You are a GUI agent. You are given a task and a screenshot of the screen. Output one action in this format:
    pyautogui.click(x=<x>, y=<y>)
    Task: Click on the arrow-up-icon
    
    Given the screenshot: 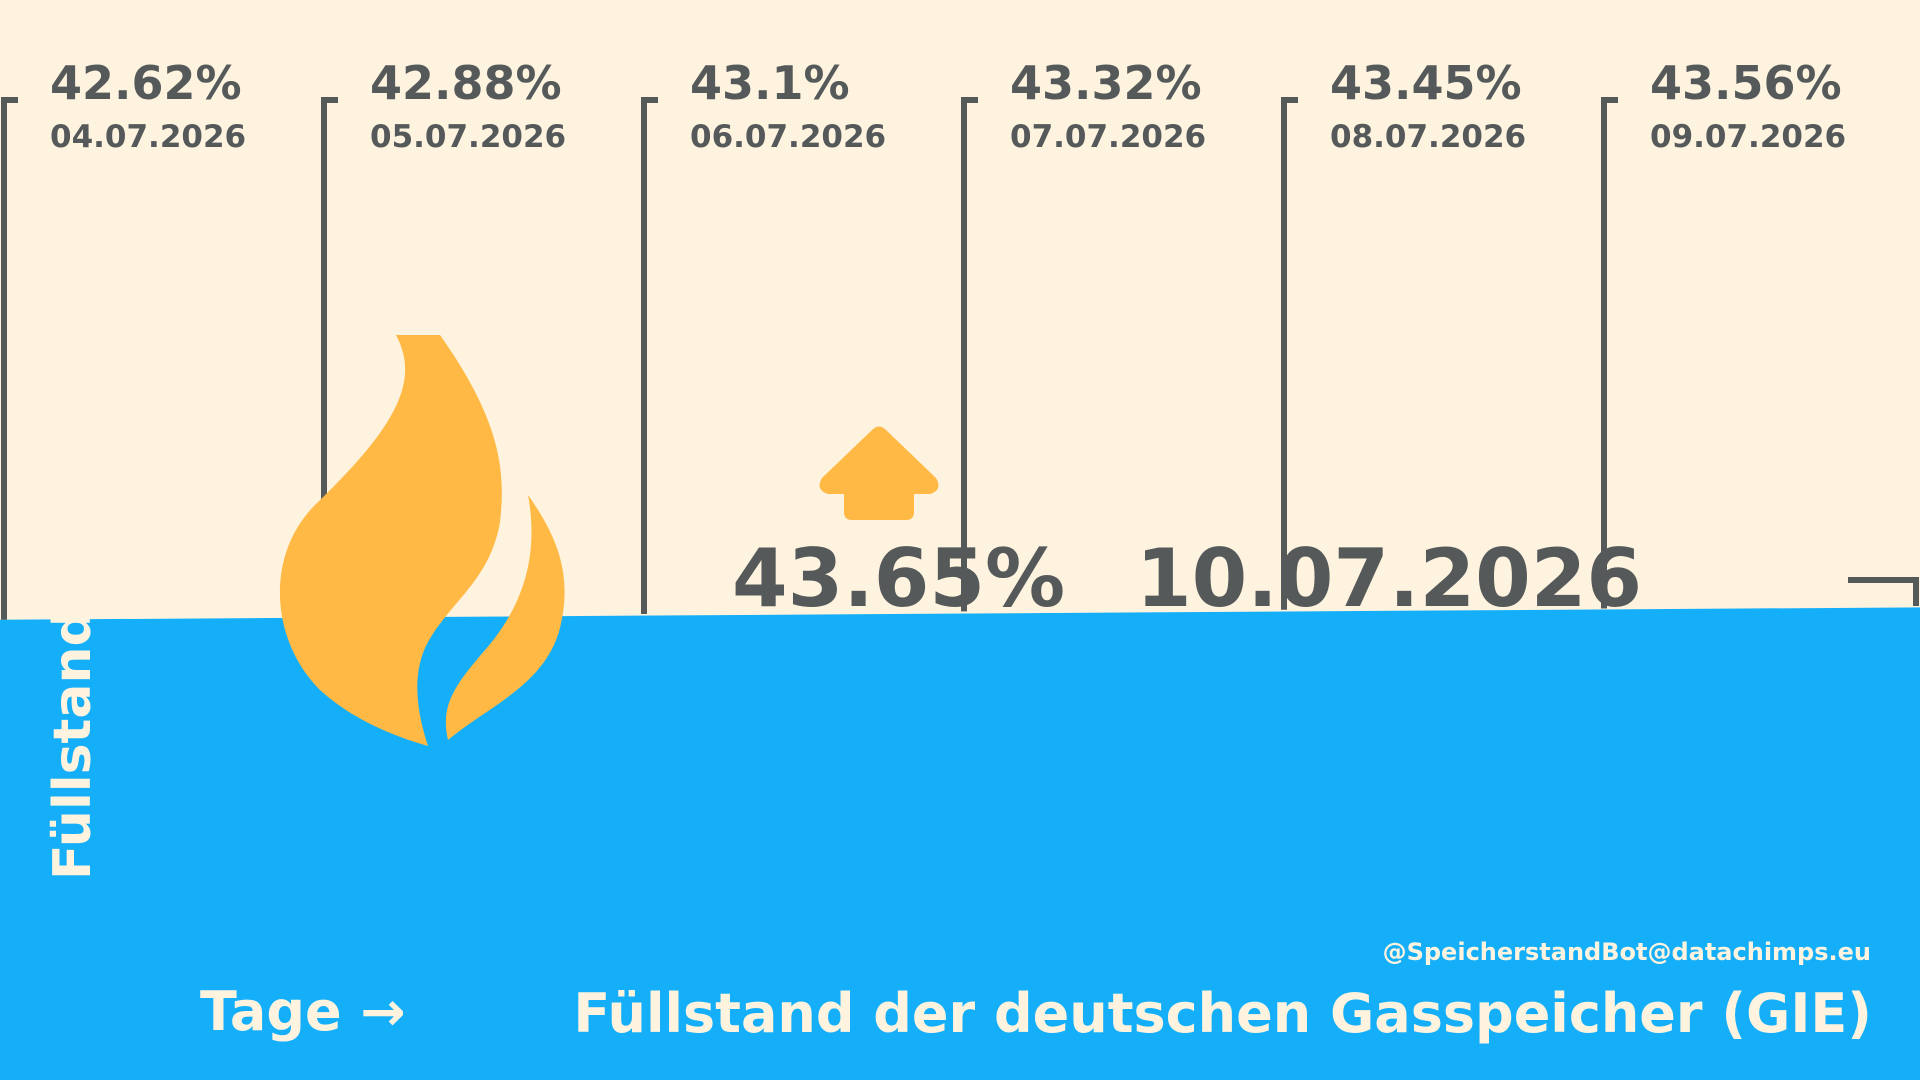 What is the action you would take?
    pyautogui.click(x=879, y=473)
    